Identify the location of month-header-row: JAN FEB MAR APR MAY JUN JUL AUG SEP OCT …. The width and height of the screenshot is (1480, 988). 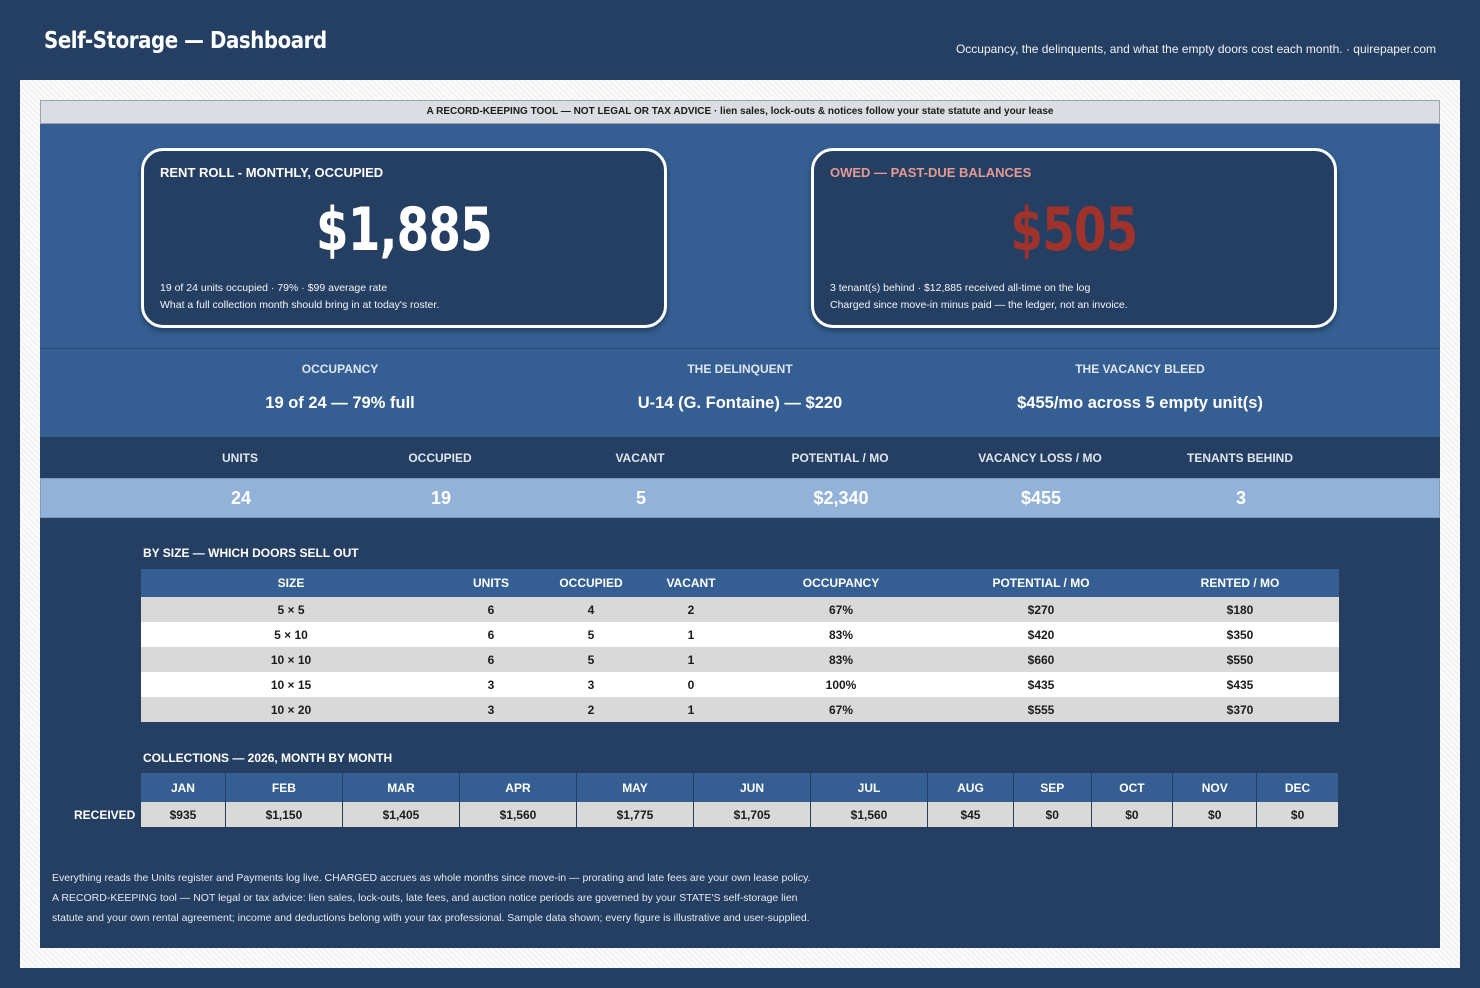
(740, 787).